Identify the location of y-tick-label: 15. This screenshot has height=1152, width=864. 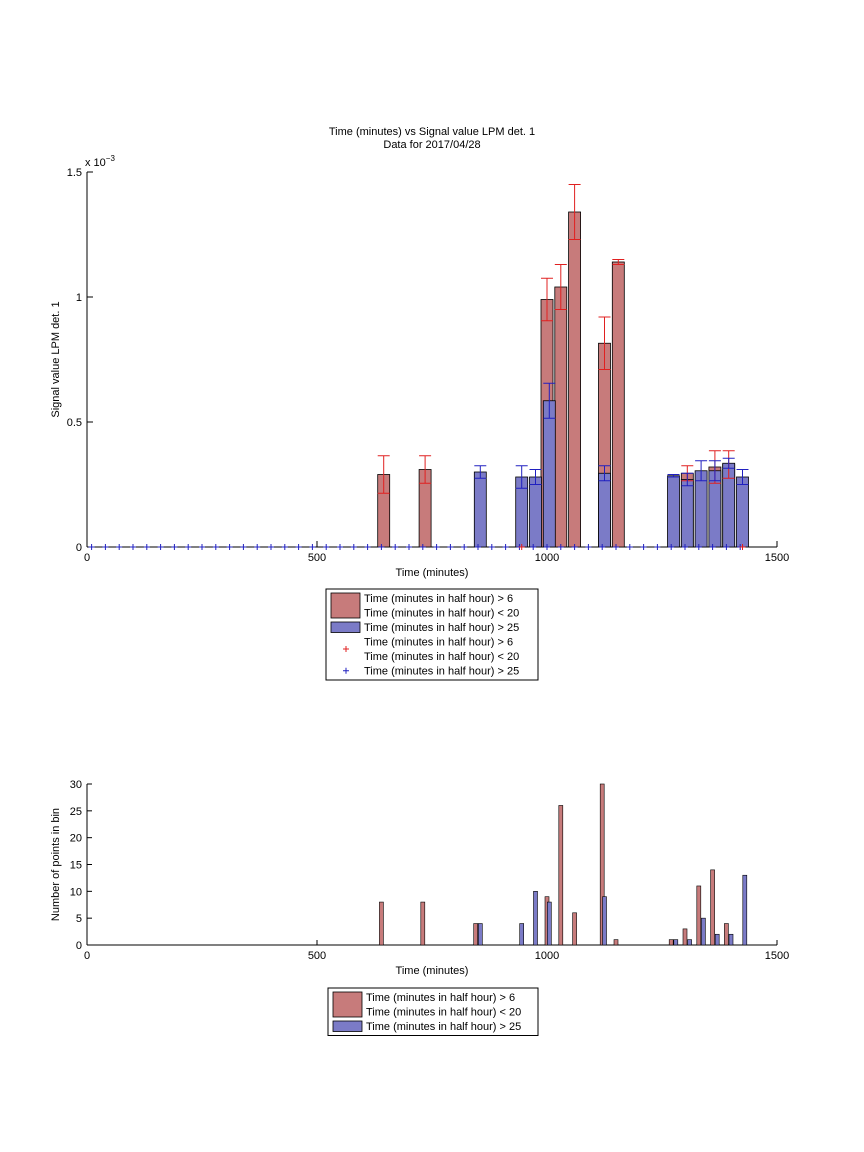
(76, 866).